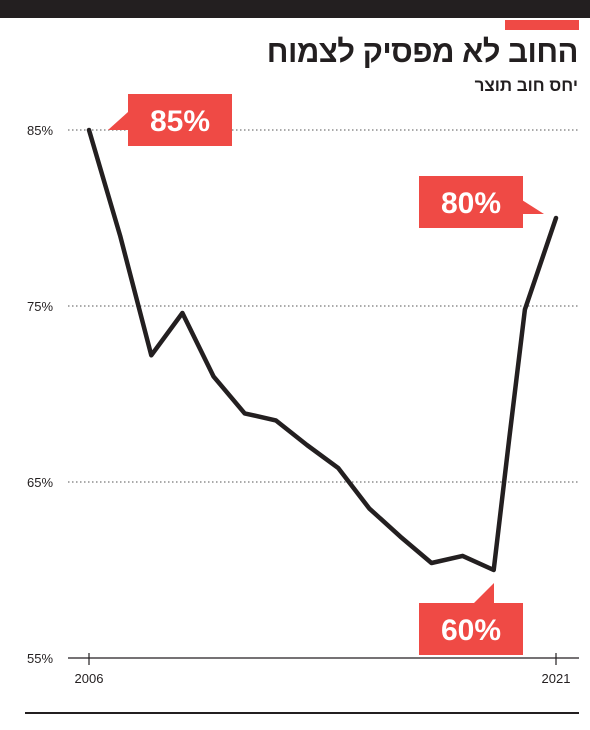  Describe the element at coordinates (40, 658) in the screenshot. I see `y-tick-label: 55%` at that location.